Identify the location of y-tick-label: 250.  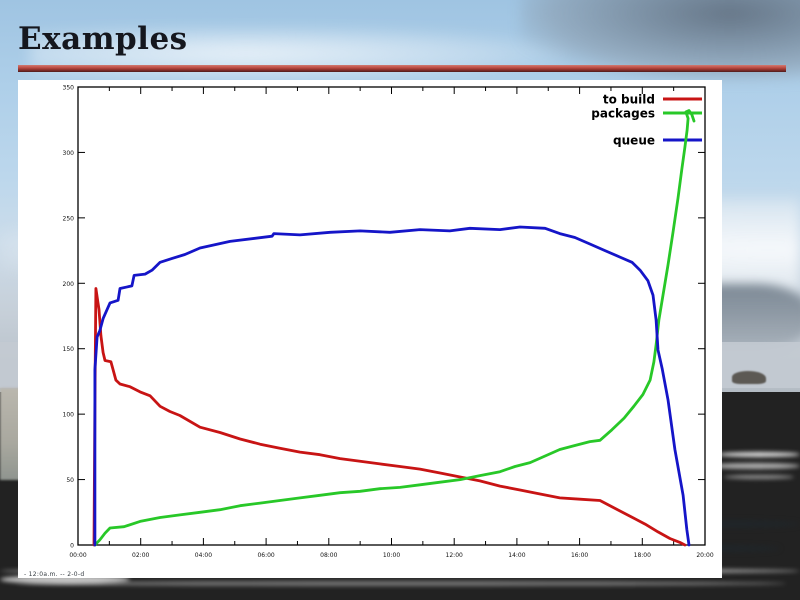
(69, 218).